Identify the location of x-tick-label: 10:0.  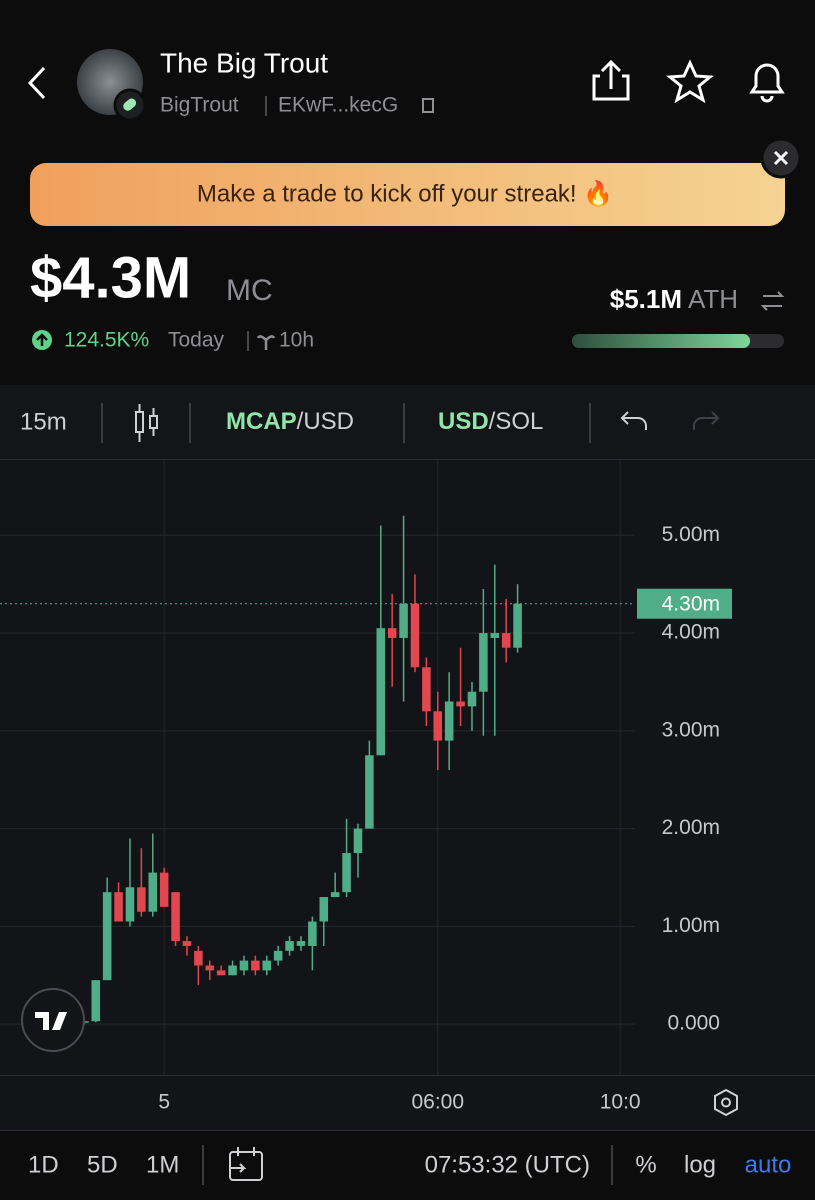
(620, 1102).